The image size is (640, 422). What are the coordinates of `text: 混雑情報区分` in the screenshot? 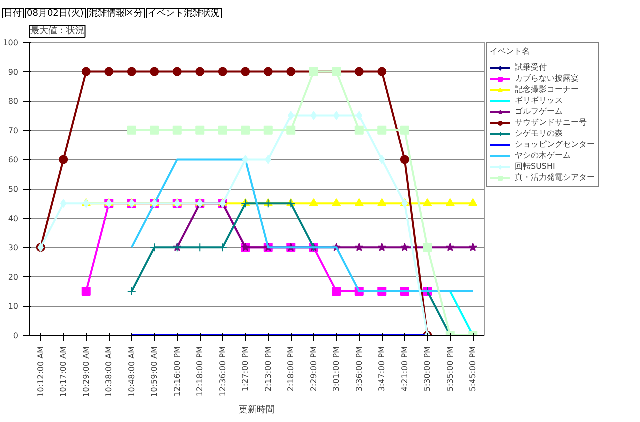 It's located at (115, 14).